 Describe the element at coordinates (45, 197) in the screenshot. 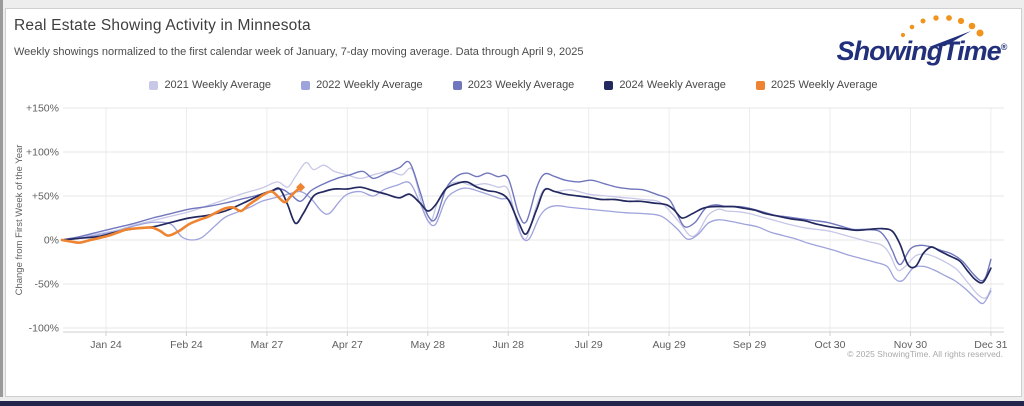

I see `y-tick-label: +50%` at that location.